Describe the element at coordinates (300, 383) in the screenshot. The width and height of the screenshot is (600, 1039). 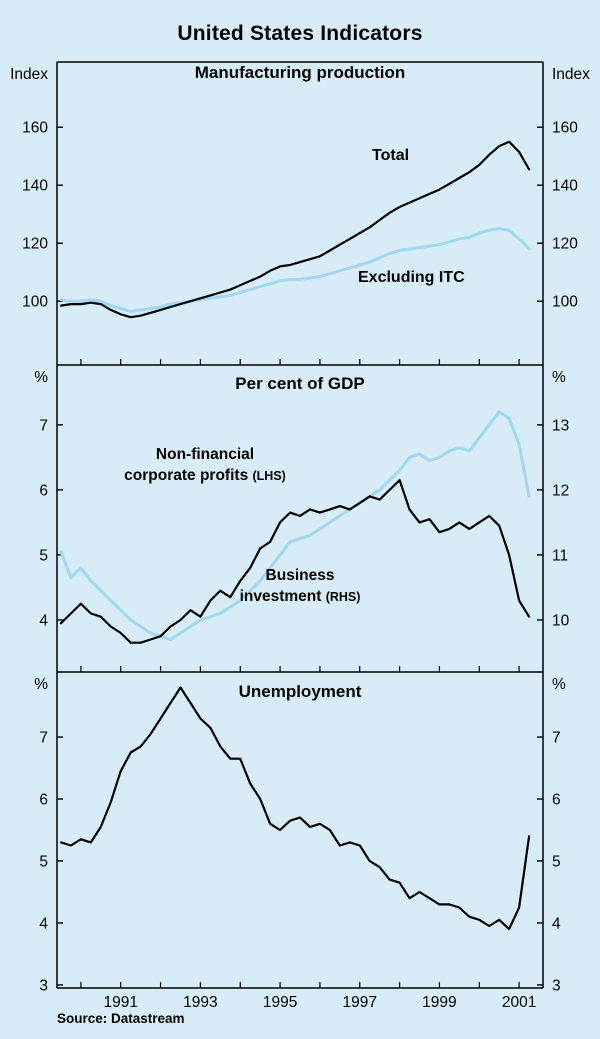
I see `panel2-title: Per cent of GDP` at that location.